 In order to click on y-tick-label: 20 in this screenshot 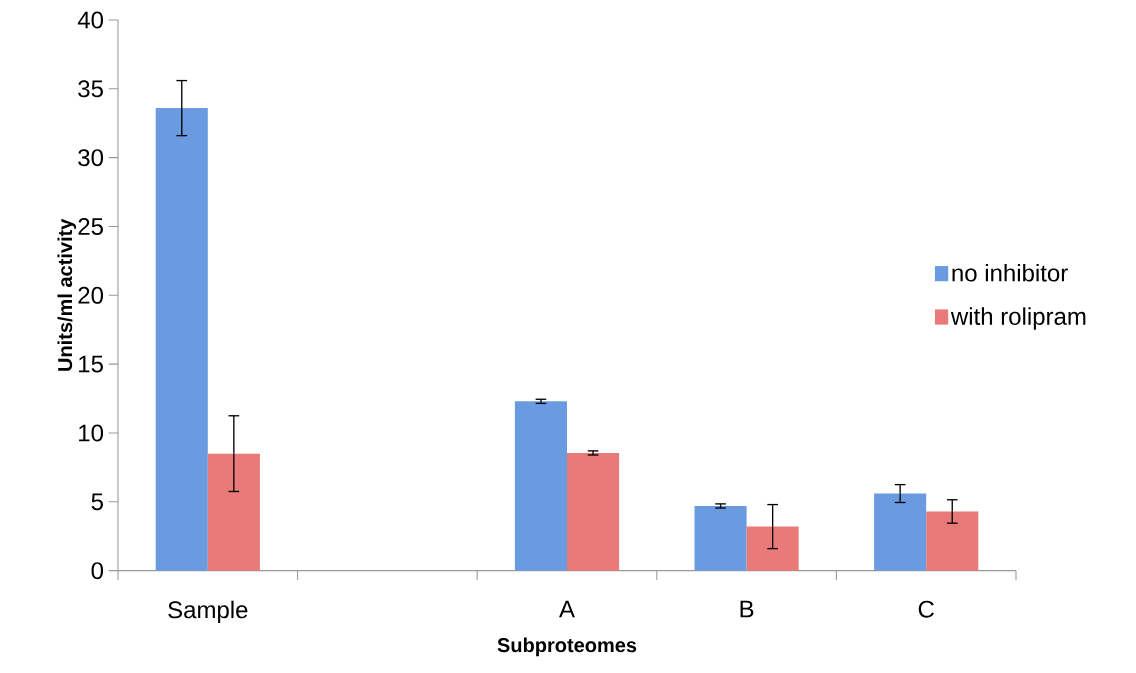, I will do `click(91, 295)`.